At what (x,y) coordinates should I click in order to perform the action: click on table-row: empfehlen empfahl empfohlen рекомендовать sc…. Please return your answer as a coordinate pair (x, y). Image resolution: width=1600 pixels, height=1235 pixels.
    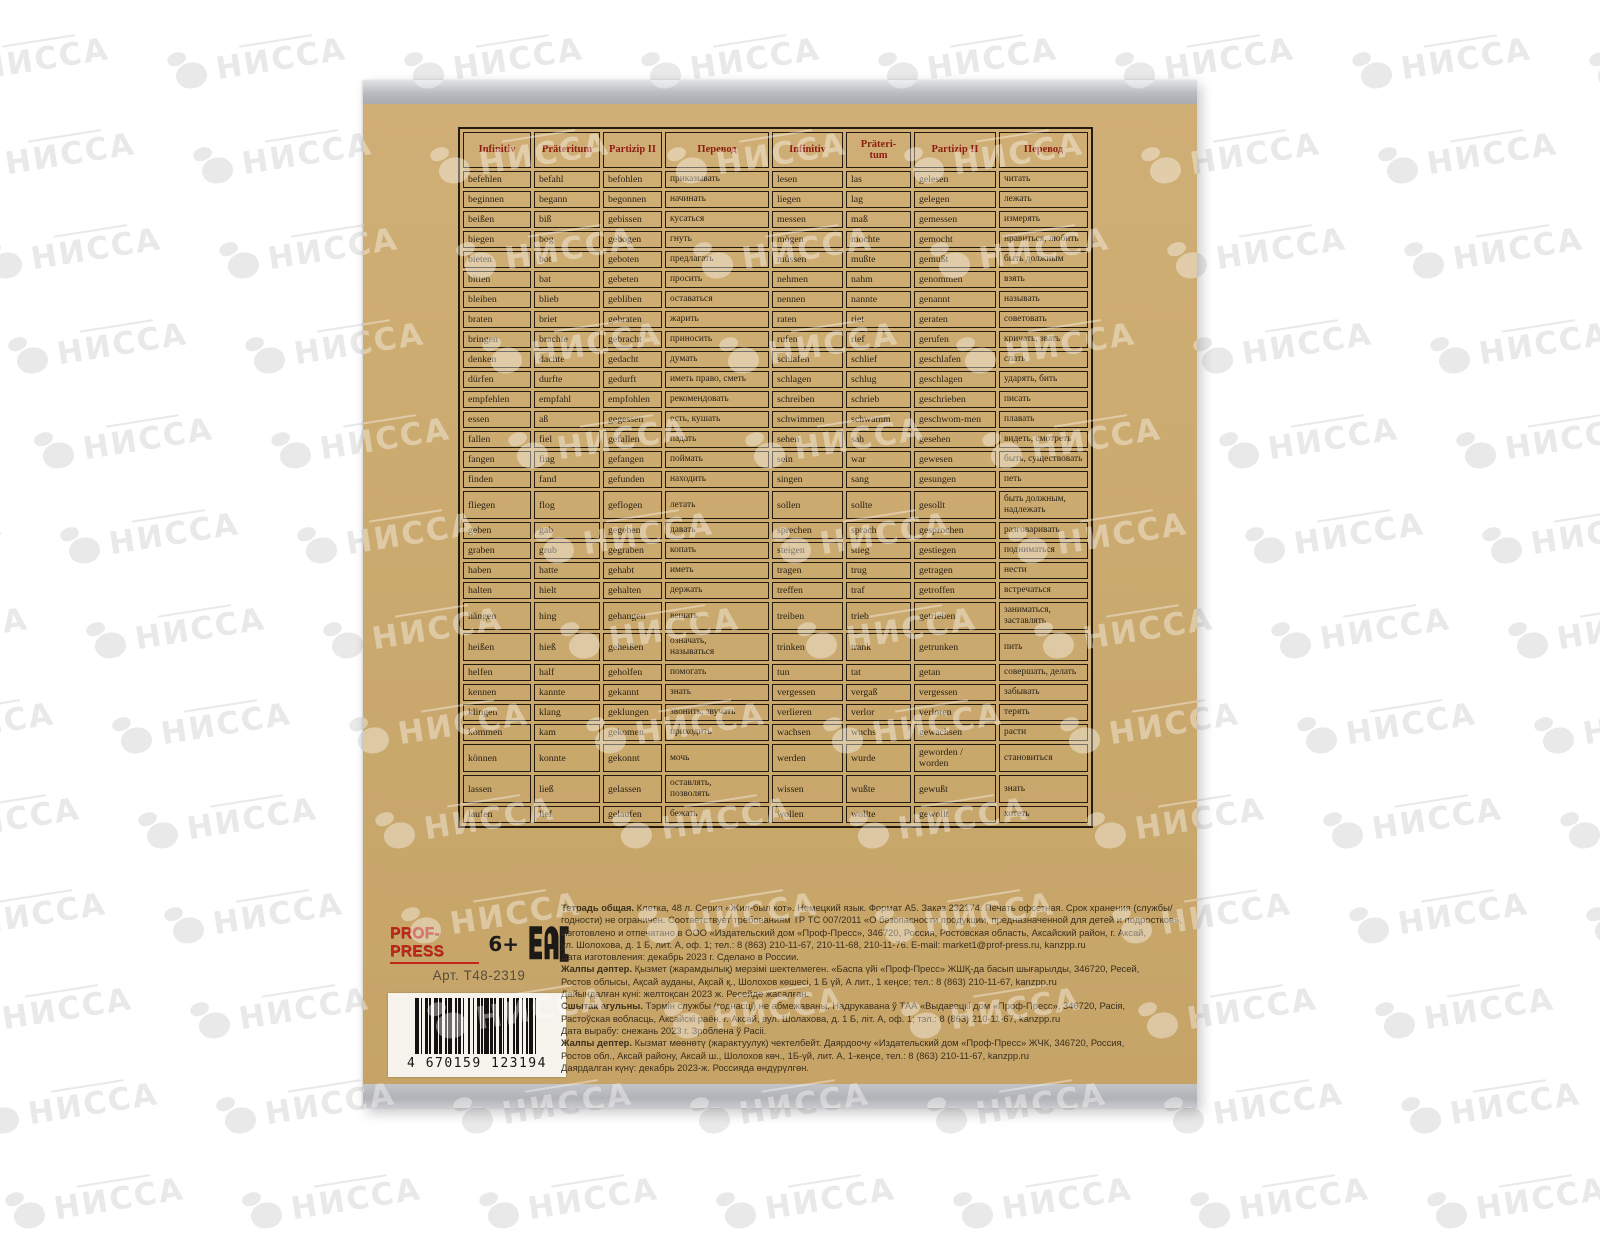
    Looking at the image, I should click on (775, 399).